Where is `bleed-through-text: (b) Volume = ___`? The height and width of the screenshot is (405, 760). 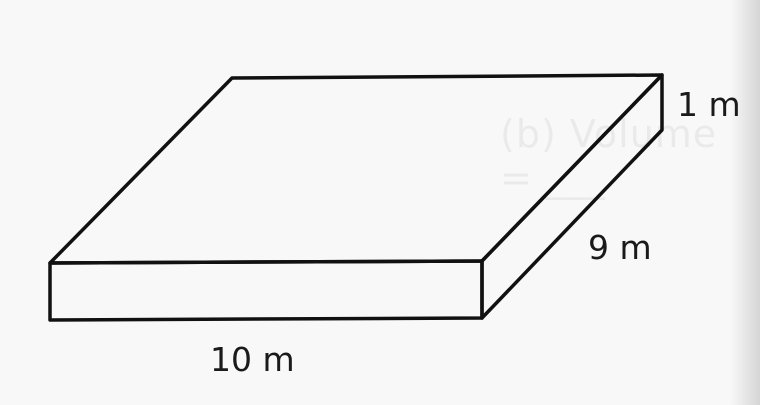
bleed-through-text: (b) Volume = ___ is located at coordinates (609, 156).